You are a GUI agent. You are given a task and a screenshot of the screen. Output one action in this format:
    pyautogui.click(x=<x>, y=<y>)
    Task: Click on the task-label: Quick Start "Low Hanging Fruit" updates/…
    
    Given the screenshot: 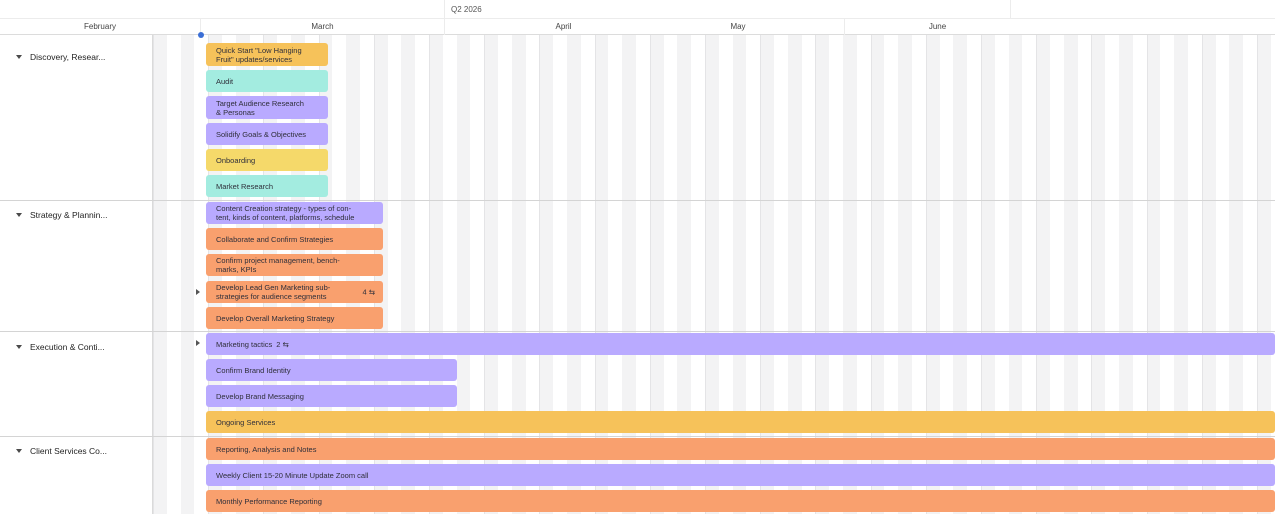 What is the action you would take?
    pyautogui.click(x=259, y=54)
    